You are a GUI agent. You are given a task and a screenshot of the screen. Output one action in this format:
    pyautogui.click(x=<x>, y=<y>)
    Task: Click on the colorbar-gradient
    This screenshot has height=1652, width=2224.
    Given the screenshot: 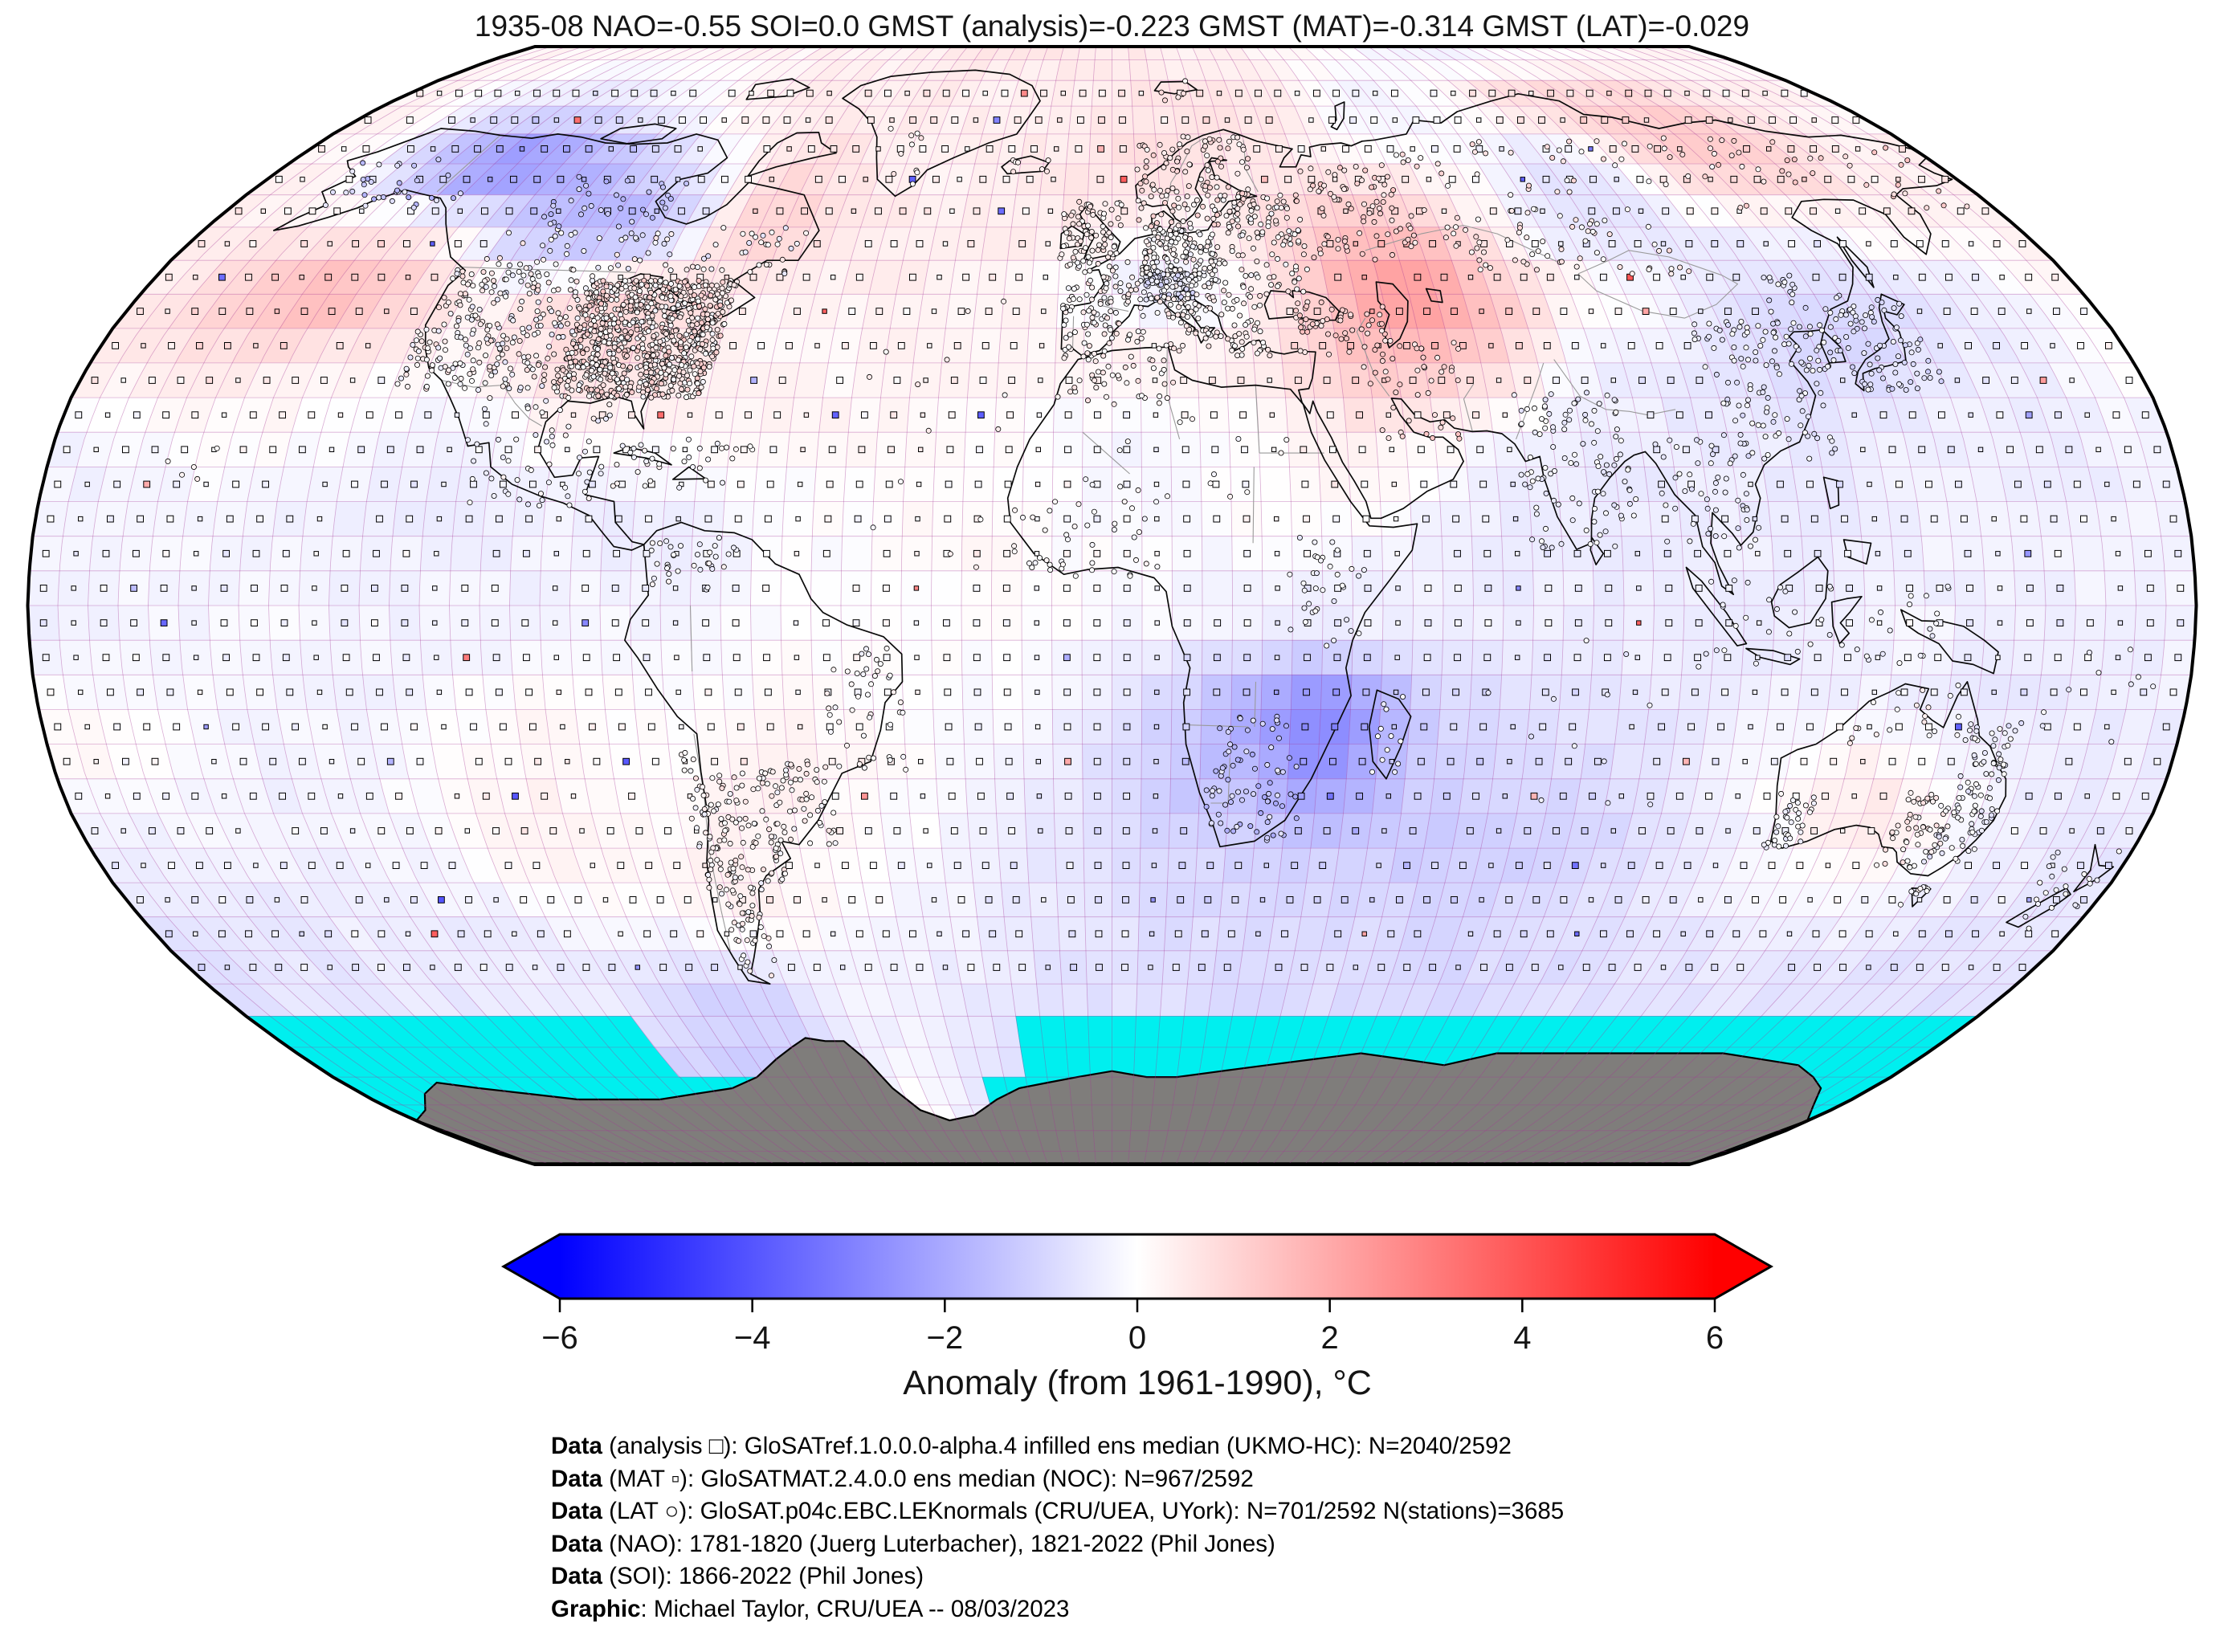 What is the action you would take?
    pyautogui.click(x=1137, y=1266)
    